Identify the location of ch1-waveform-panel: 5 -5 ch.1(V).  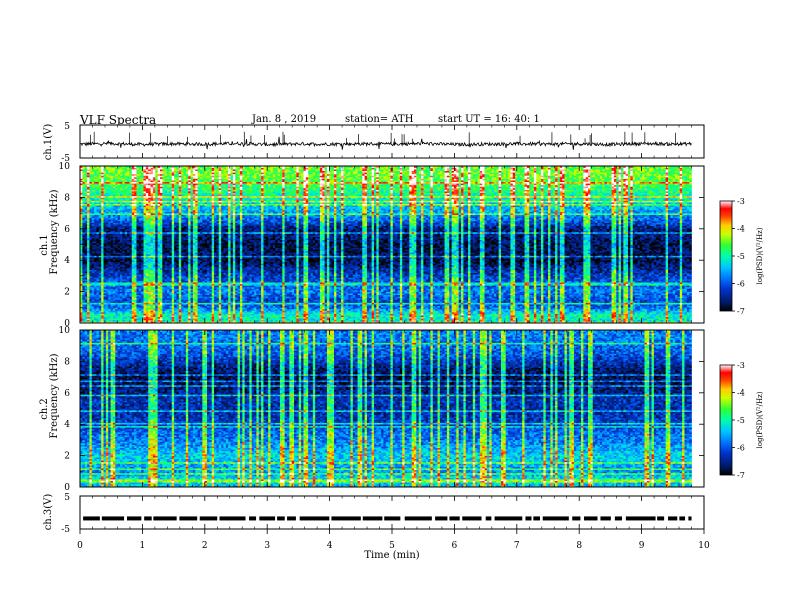
(373, 143).